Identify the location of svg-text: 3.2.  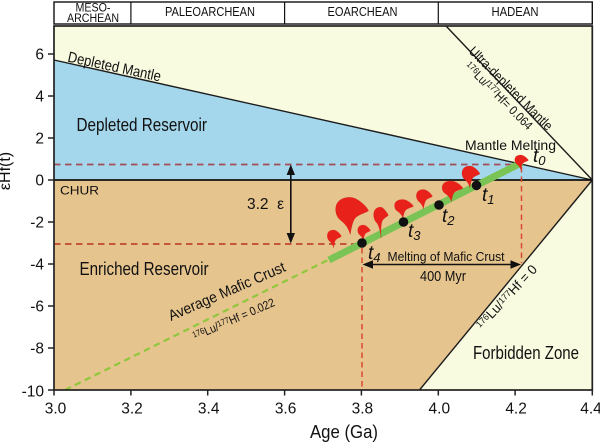
(132, 409).